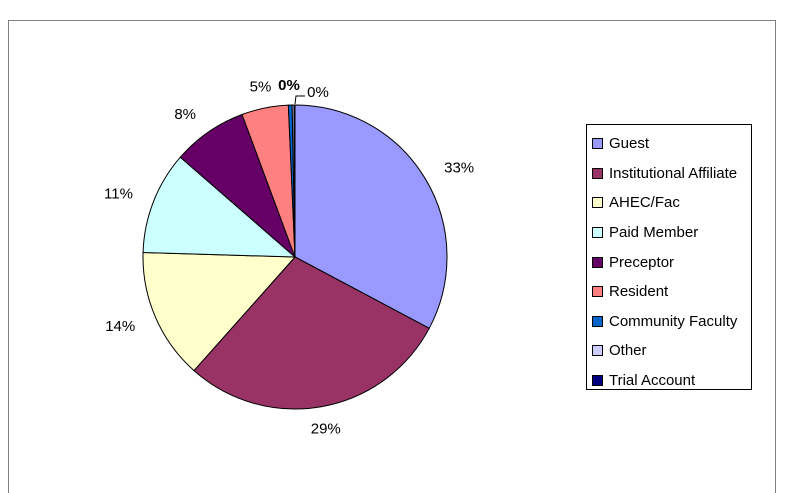 The height and width of the screenshot is (493, 785). Describe the element at coordinates (628, 351) in the screenshot. I see `legend-label: Other` at that location.